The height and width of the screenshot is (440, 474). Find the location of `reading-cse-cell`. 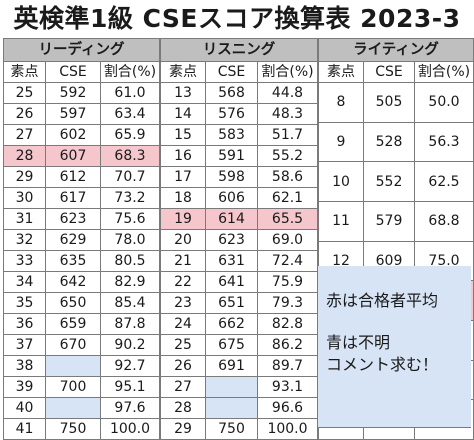

reading-cse-cell is located at coordinates (73, 366).